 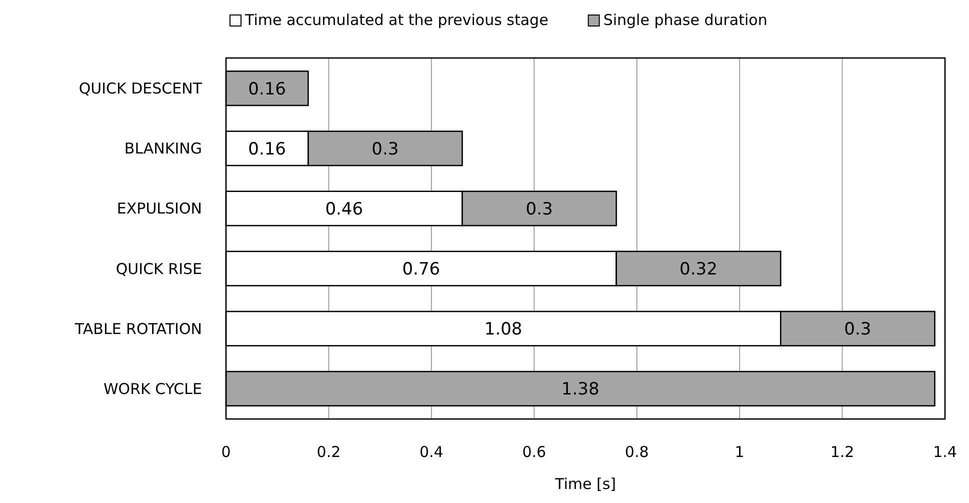 I want to click on y-tick-label: WORK CYCLE, so click(x=152, y=389).